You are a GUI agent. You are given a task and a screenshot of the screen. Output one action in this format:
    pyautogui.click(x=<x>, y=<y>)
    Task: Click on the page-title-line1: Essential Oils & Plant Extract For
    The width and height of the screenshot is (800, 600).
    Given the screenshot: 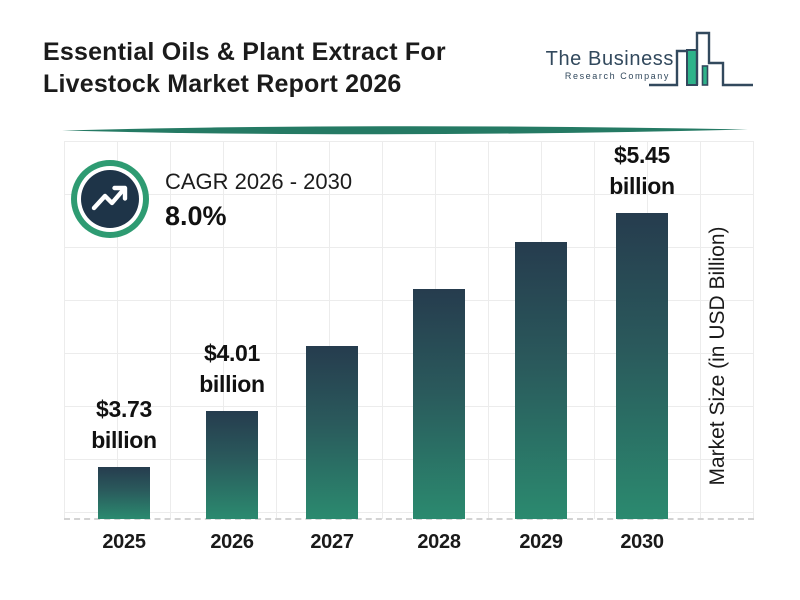 What is the action you would take?
    pyautogui.click(x=244, y=52)
    